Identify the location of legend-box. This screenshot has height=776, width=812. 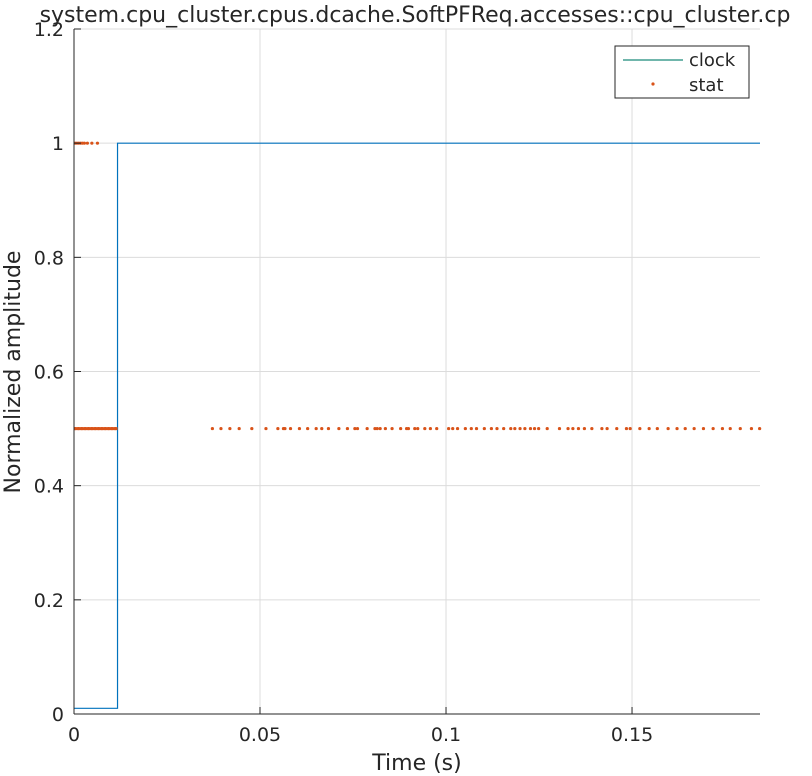
(682, 72).